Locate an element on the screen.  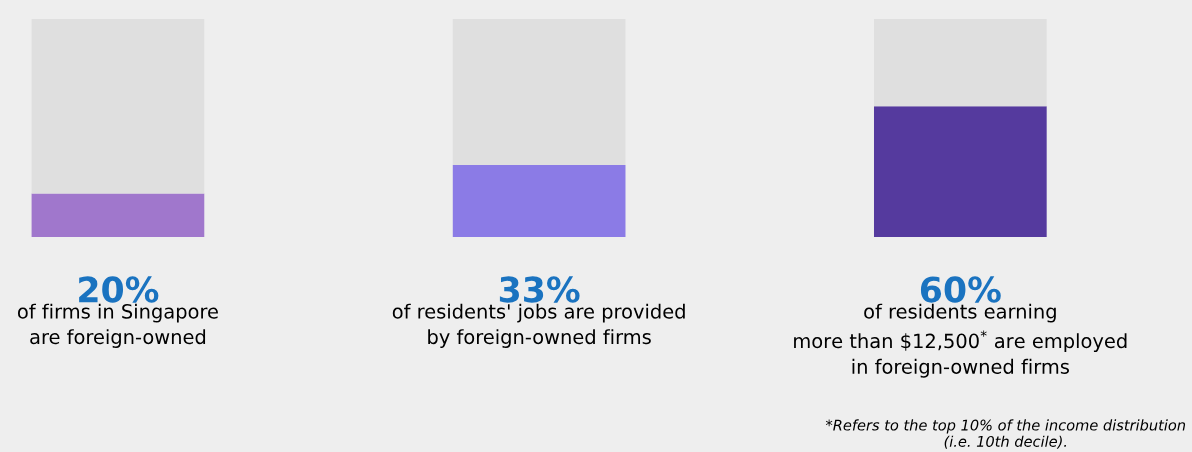
text: *Refers to the top 10% of the income distribution (i.e. 10th decile). is located at coordinates (1005, 434).